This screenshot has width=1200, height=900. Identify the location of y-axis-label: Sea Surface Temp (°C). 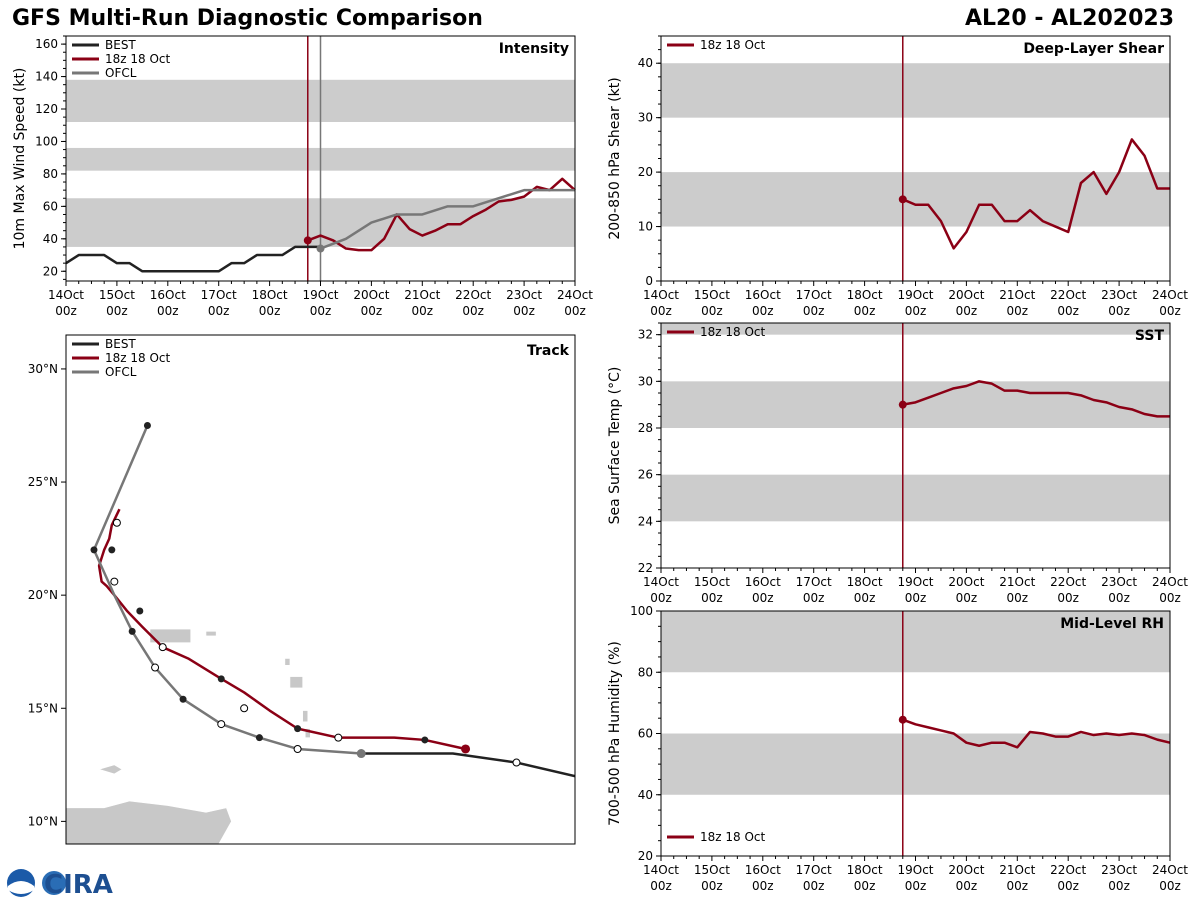
(615, 446).